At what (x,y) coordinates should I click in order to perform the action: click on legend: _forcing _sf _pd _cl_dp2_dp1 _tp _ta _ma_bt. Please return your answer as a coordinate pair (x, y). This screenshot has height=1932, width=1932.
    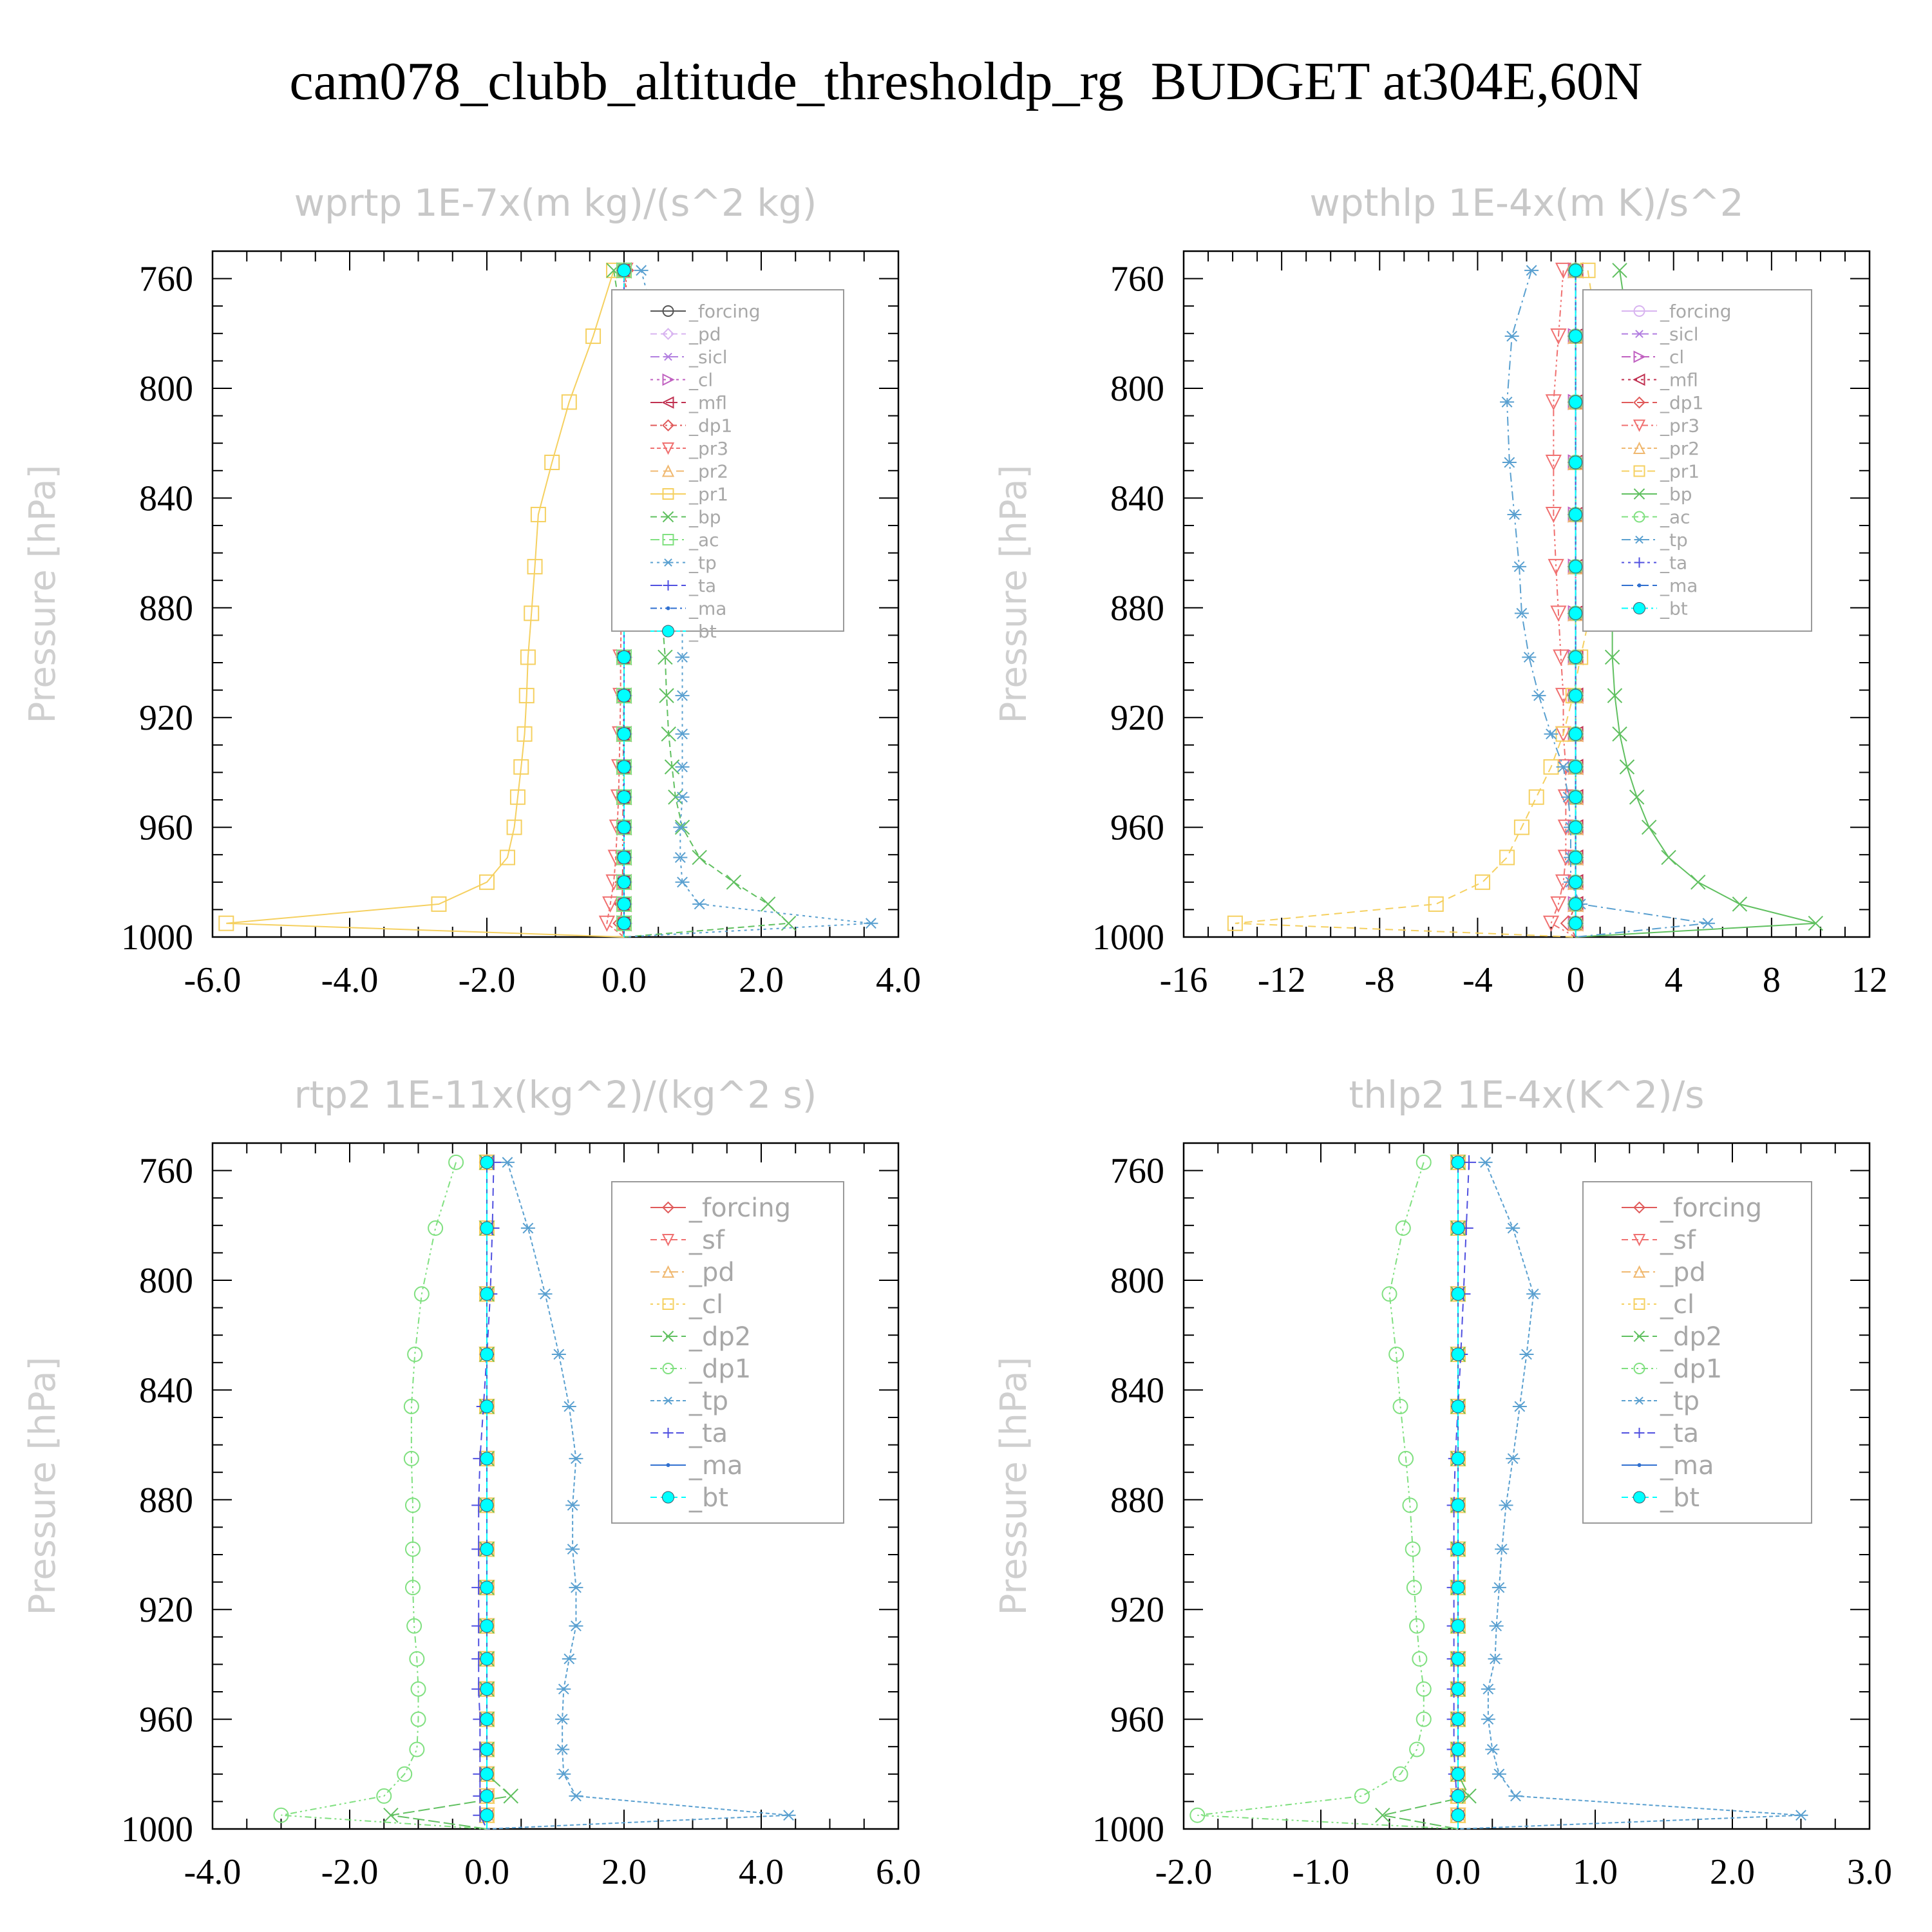
    Looking at the image, I should click on (727, 1352).